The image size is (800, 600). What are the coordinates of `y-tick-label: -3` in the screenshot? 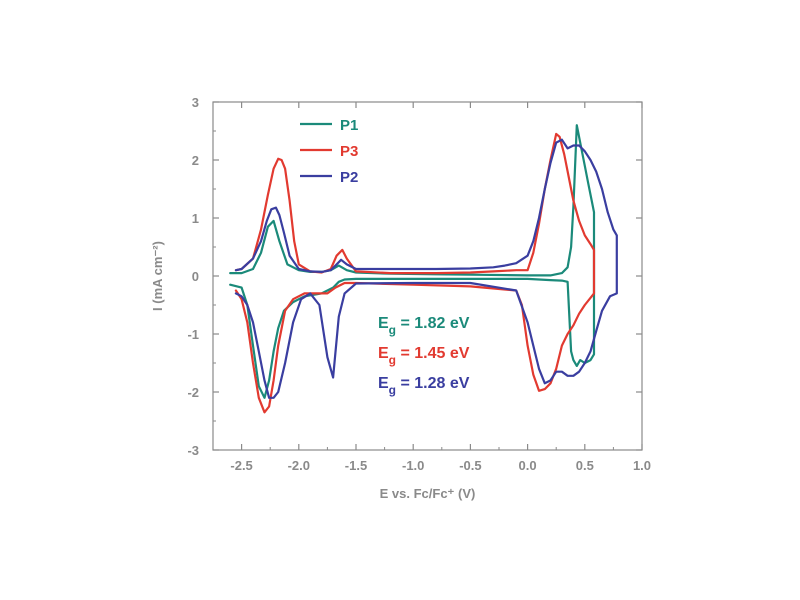 It's located at (193, 450).